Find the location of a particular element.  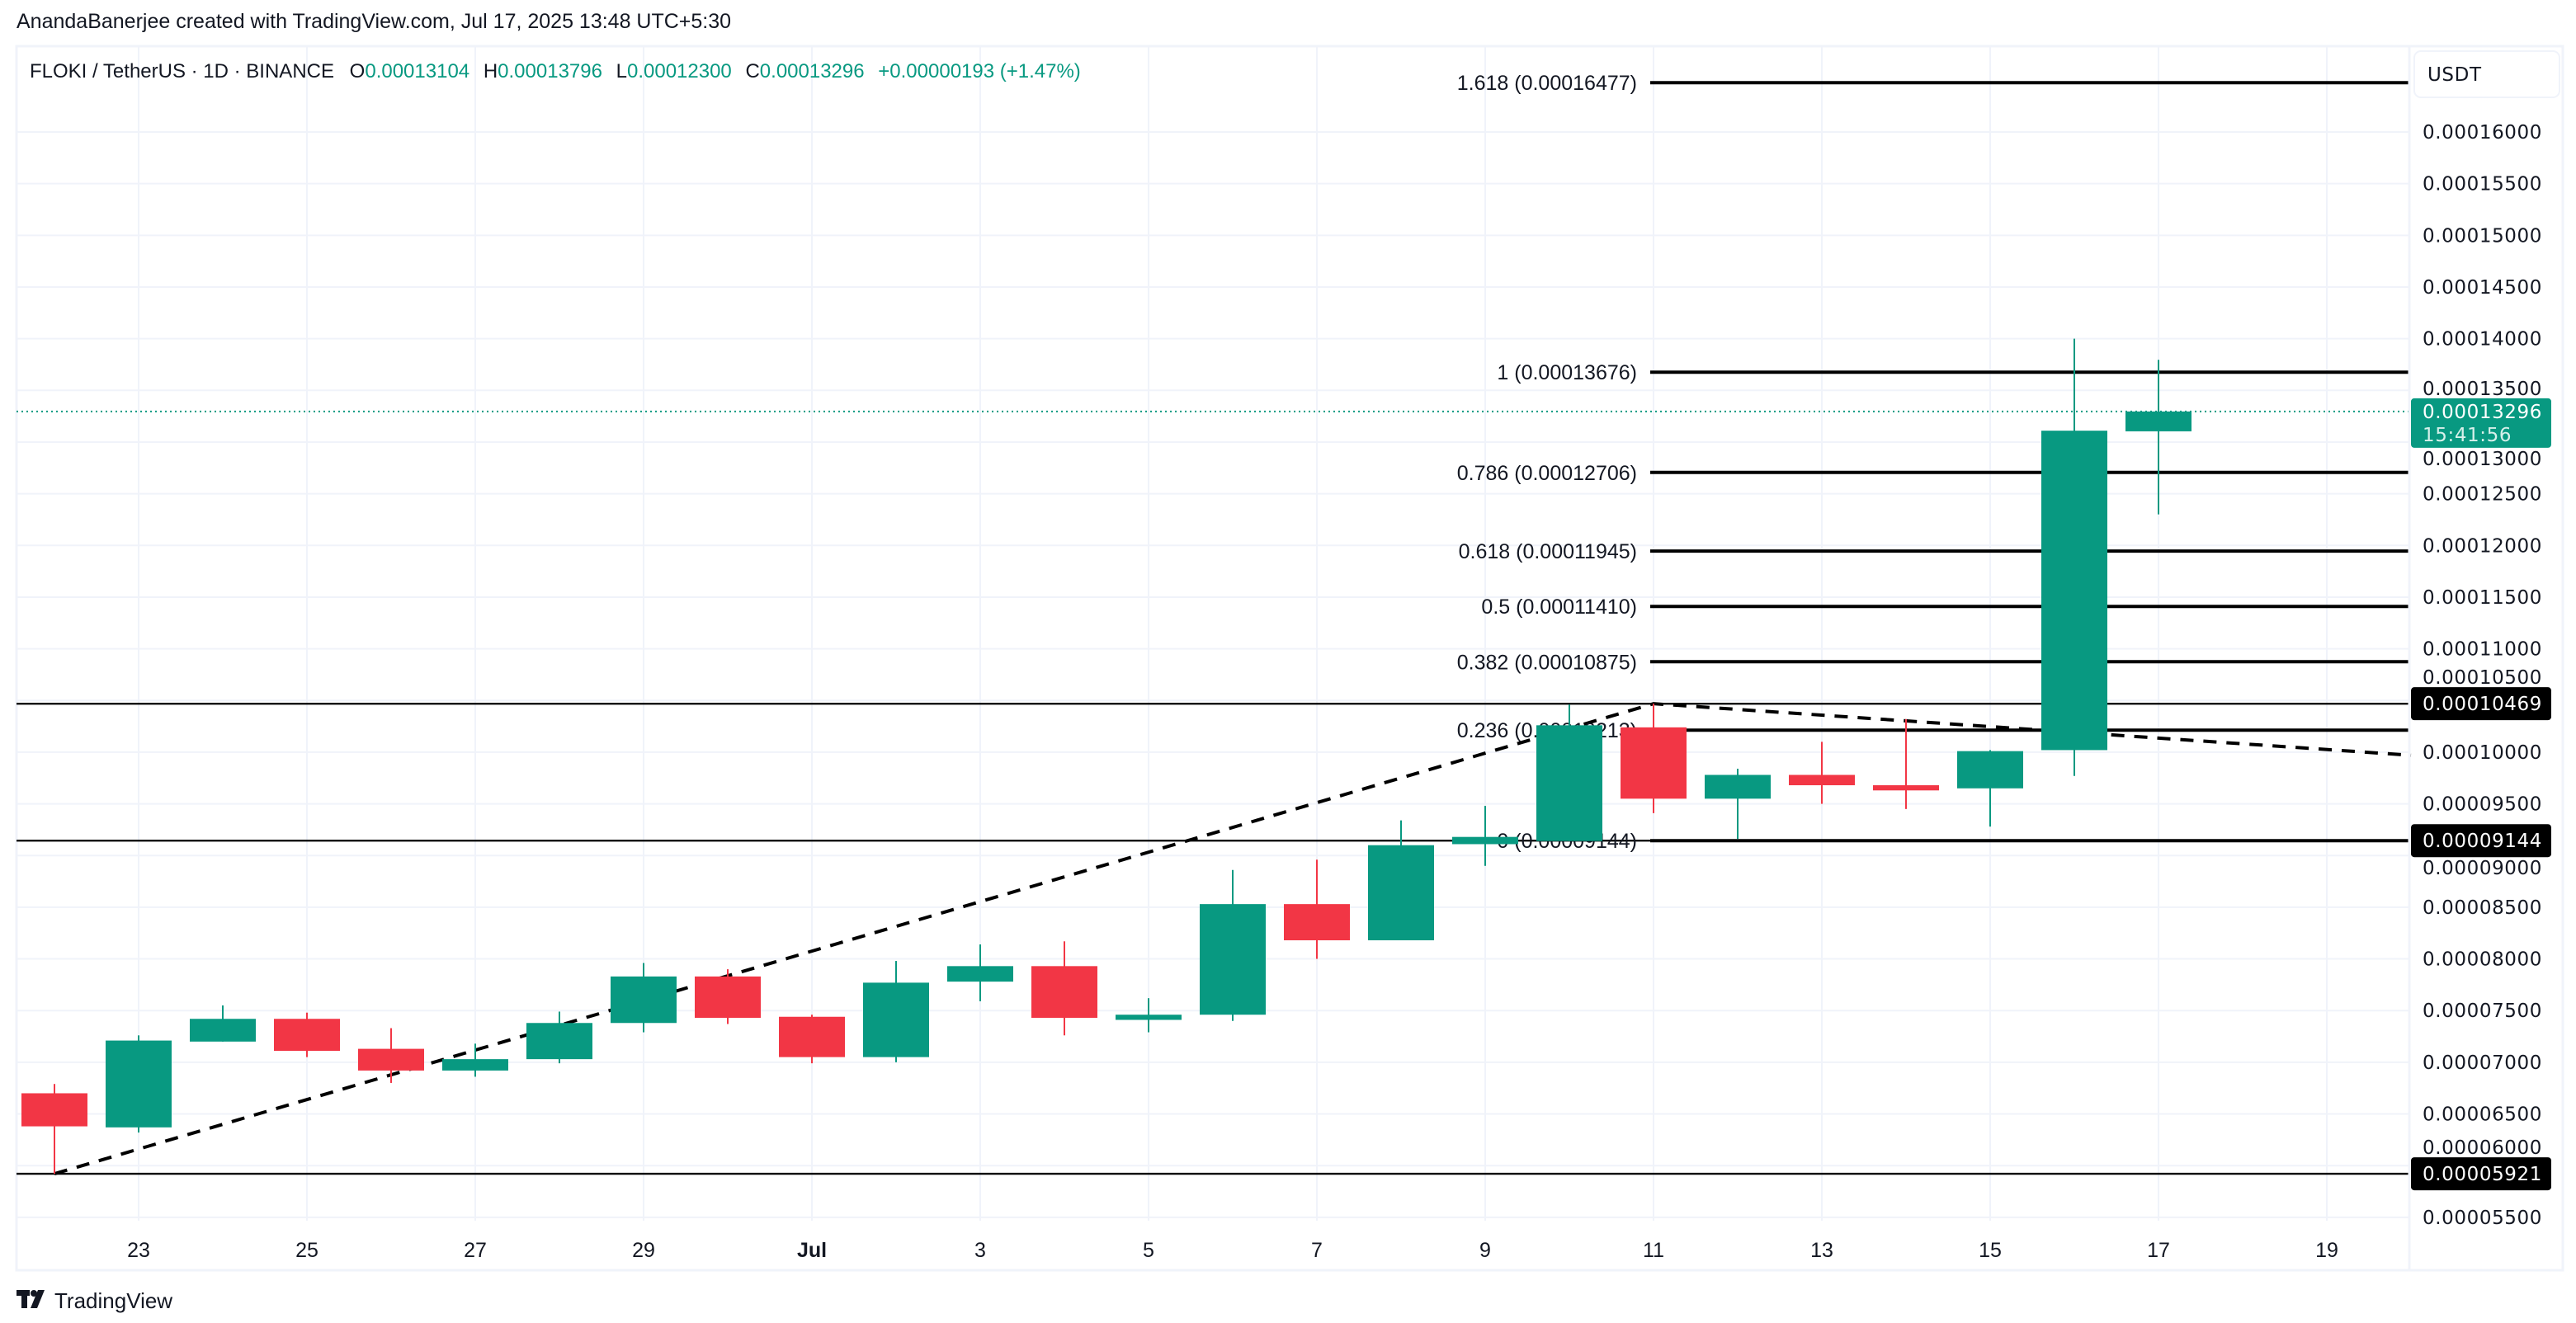

price-tick-label: 0.00014500 is located at coordinates (2482, 288).